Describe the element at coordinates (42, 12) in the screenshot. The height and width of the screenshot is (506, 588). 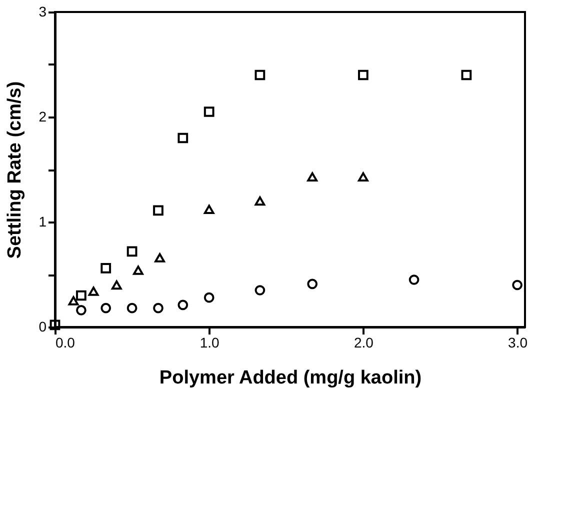
I see `y-tick-label: 3` at that location.